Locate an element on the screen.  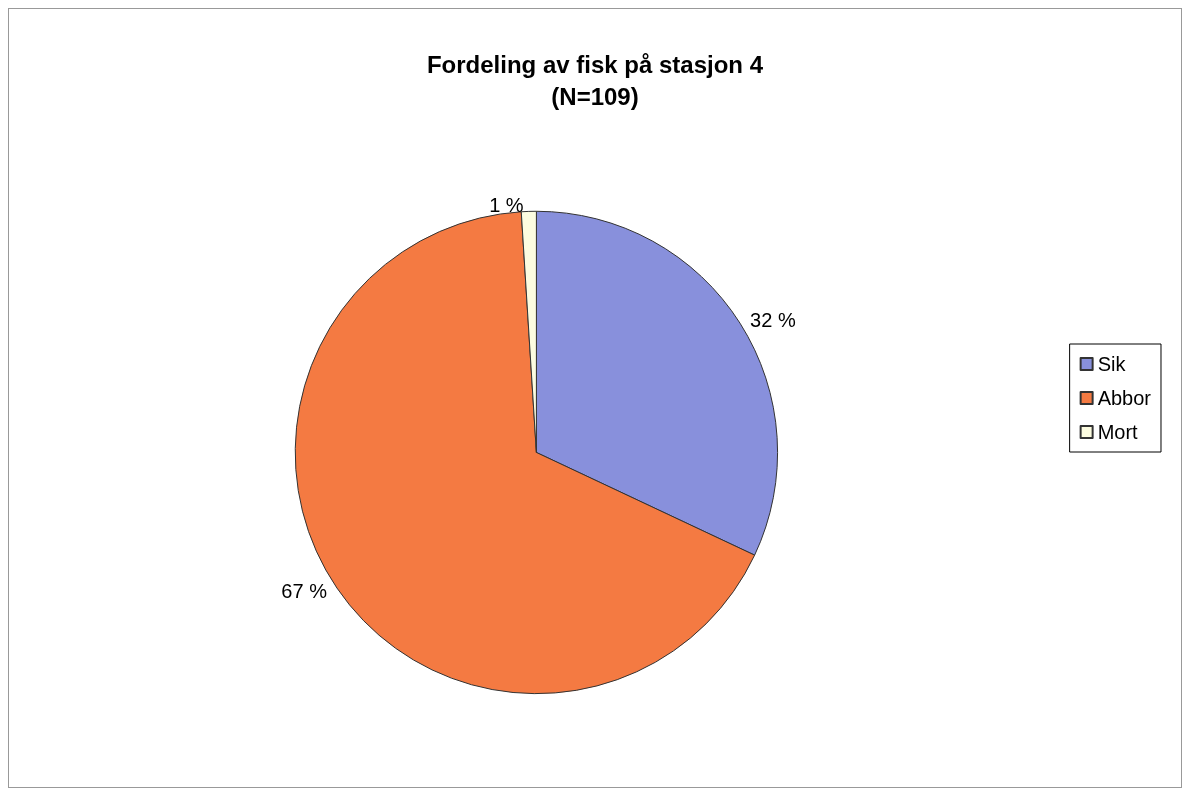
legend-label: Abbor is located at coordinates (1124, 398).